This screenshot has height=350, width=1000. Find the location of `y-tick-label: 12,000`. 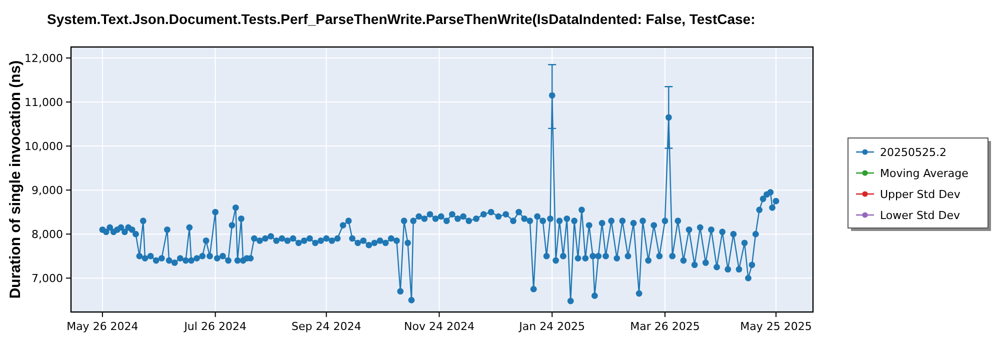

y-tick-label: 12,000 is located at coordinates (43, 59).